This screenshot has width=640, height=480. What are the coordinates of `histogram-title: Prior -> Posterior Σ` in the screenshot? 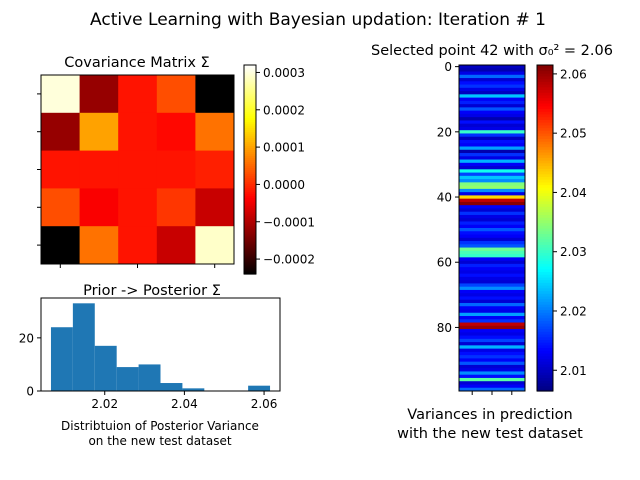 It's located at (152, 291).